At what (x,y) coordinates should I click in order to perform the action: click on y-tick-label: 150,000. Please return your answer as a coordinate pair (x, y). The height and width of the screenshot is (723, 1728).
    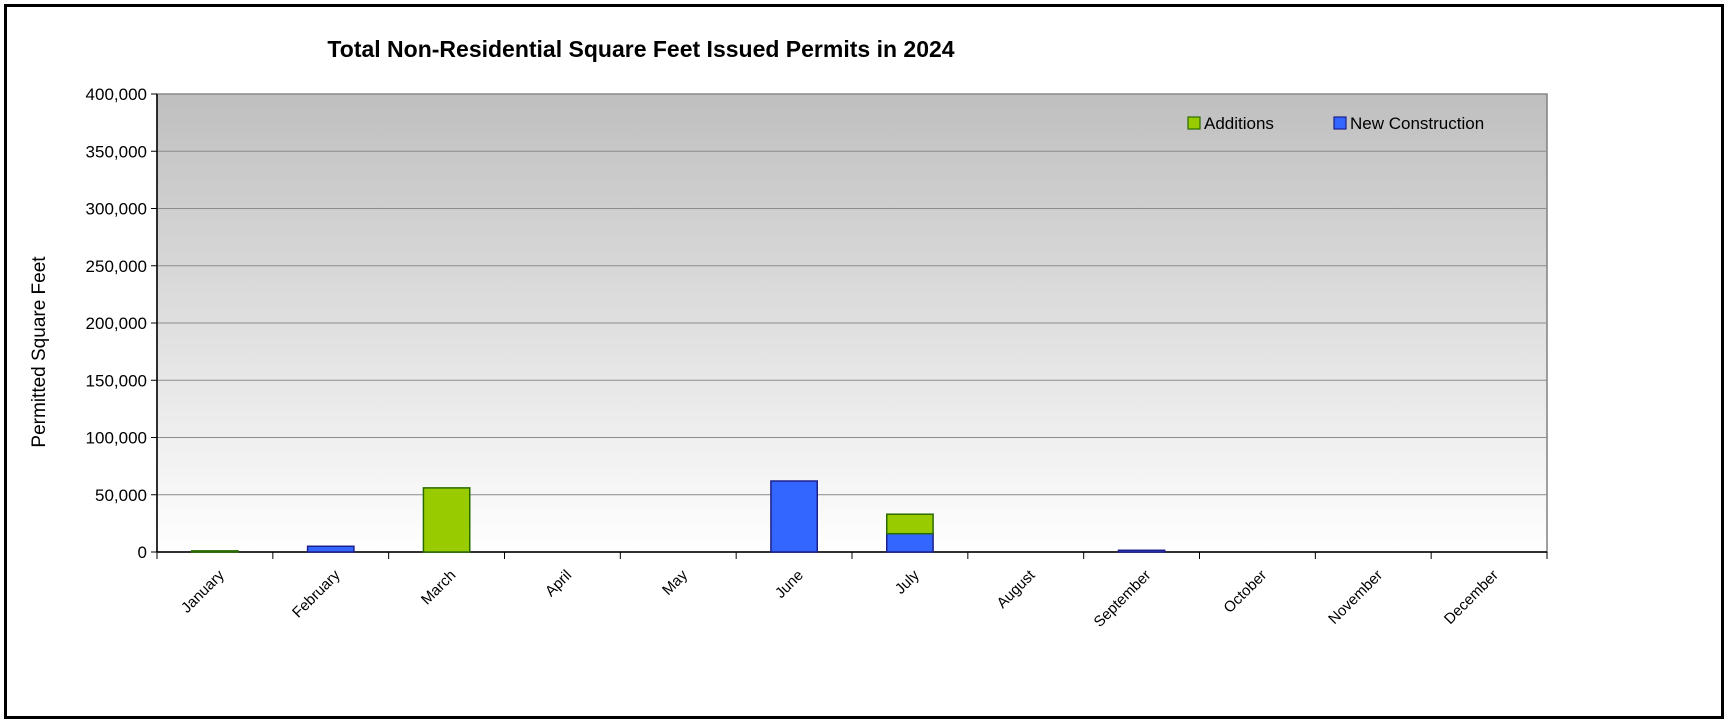
    Looking at the image, I should click on (116, 380).